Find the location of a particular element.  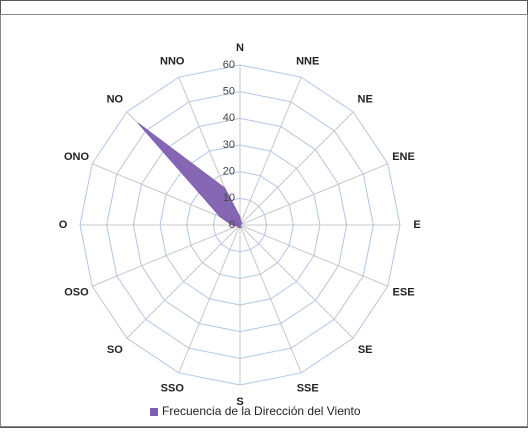

category-label: E is located at coordinates (416, 225).